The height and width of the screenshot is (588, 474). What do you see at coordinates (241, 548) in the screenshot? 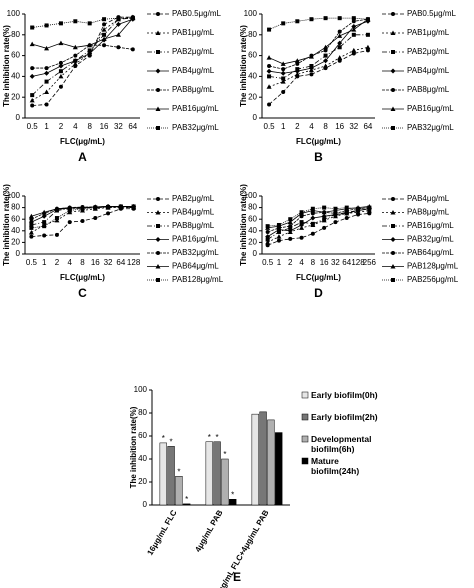
I see `x-tick-label: 16μg/mL FLC+4μg/mL PAB` at bounding box center [241, 548].